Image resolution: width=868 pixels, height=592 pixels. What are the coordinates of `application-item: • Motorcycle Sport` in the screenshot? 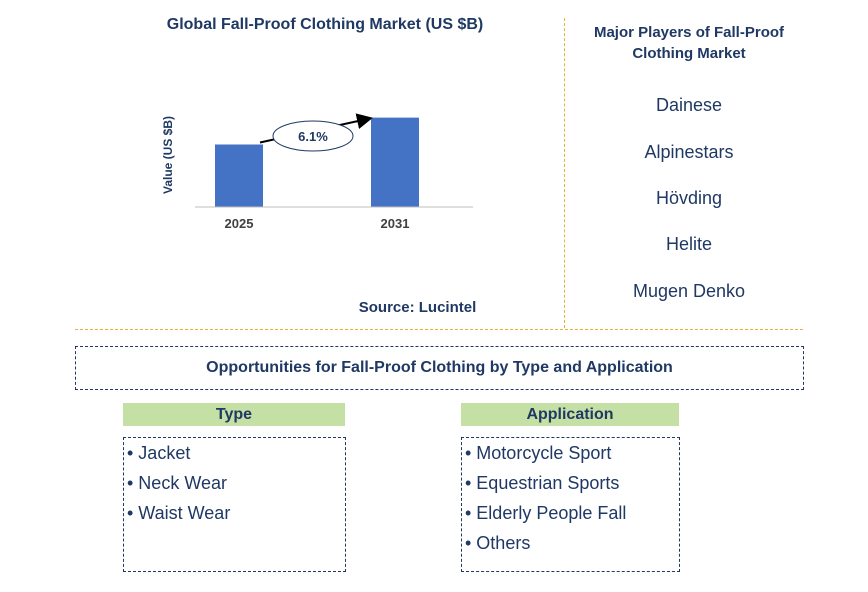 It's located at (538, 453).